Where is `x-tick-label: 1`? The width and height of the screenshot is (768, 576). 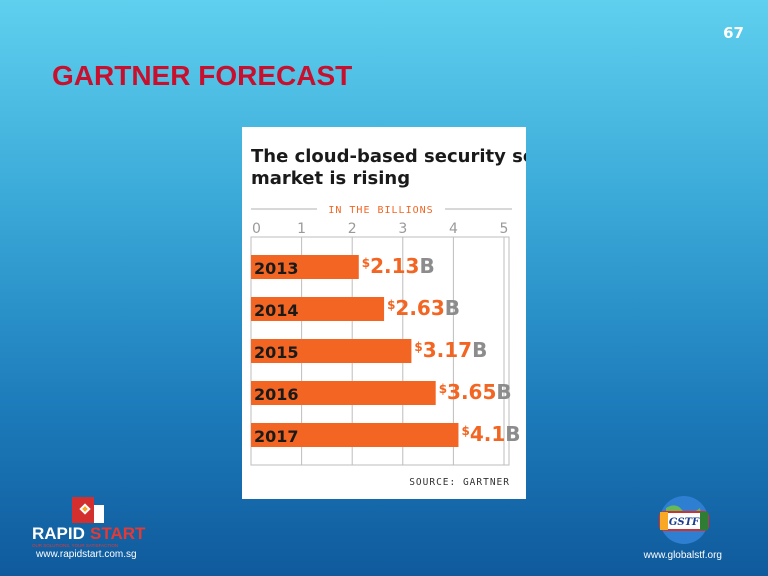 x-tick-label: 1 is located at coordinates (301, 229).